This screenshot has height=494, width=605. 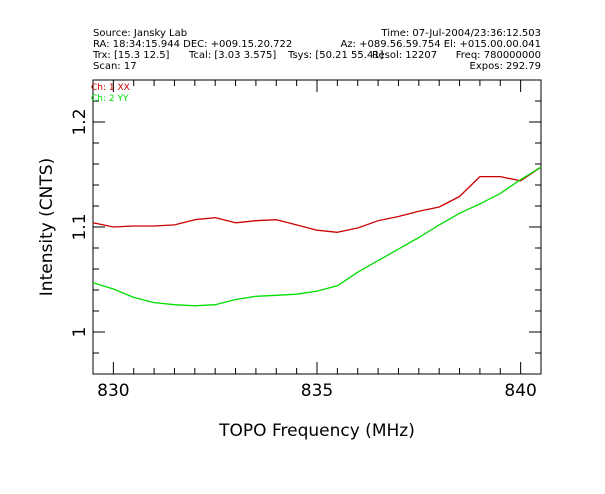 I want to click on resol-label: Resol: 12207, so click(x=405, y=55).